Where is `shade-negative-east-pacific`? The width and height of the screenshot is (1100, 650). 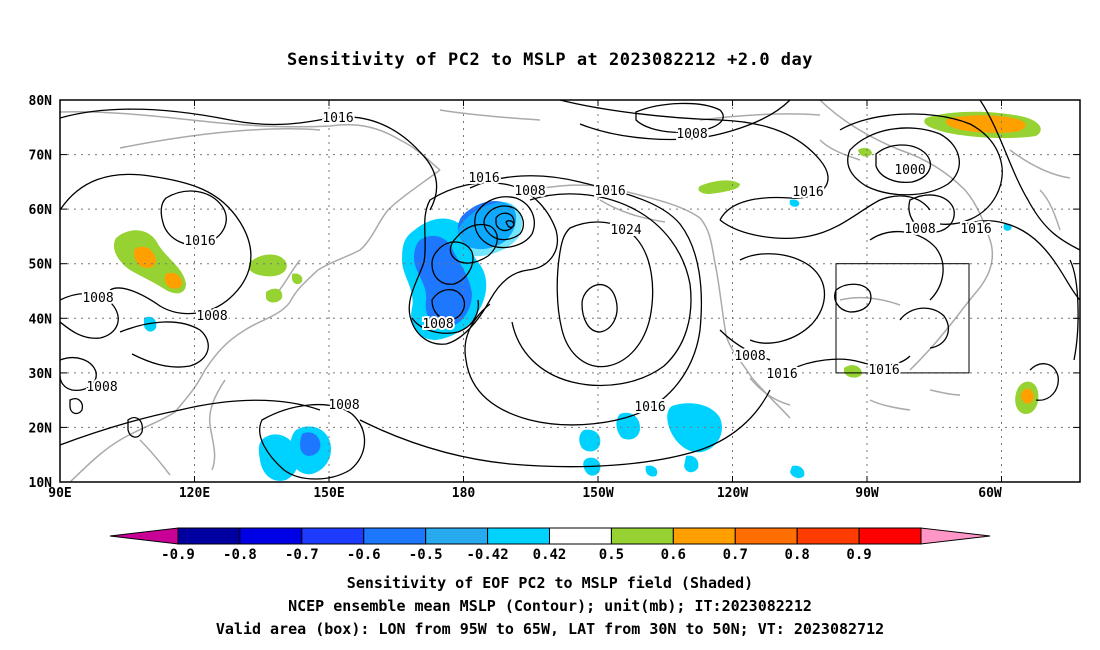
shade-negative-east-pacific is located at coordinates (694, 428).